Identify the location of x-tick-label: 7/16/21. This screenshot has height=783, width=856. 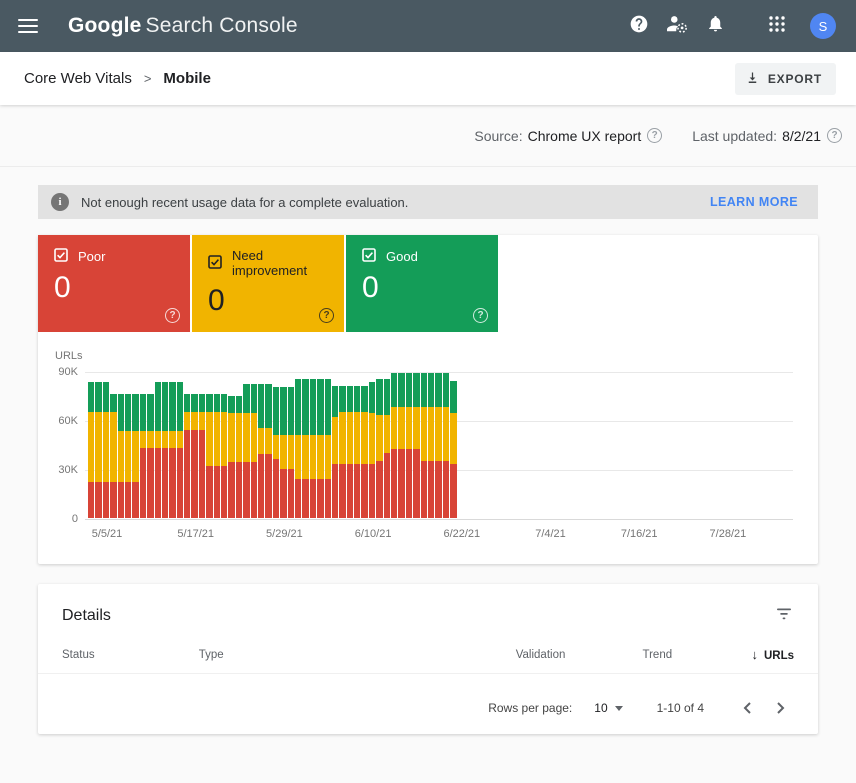
(639, 534).